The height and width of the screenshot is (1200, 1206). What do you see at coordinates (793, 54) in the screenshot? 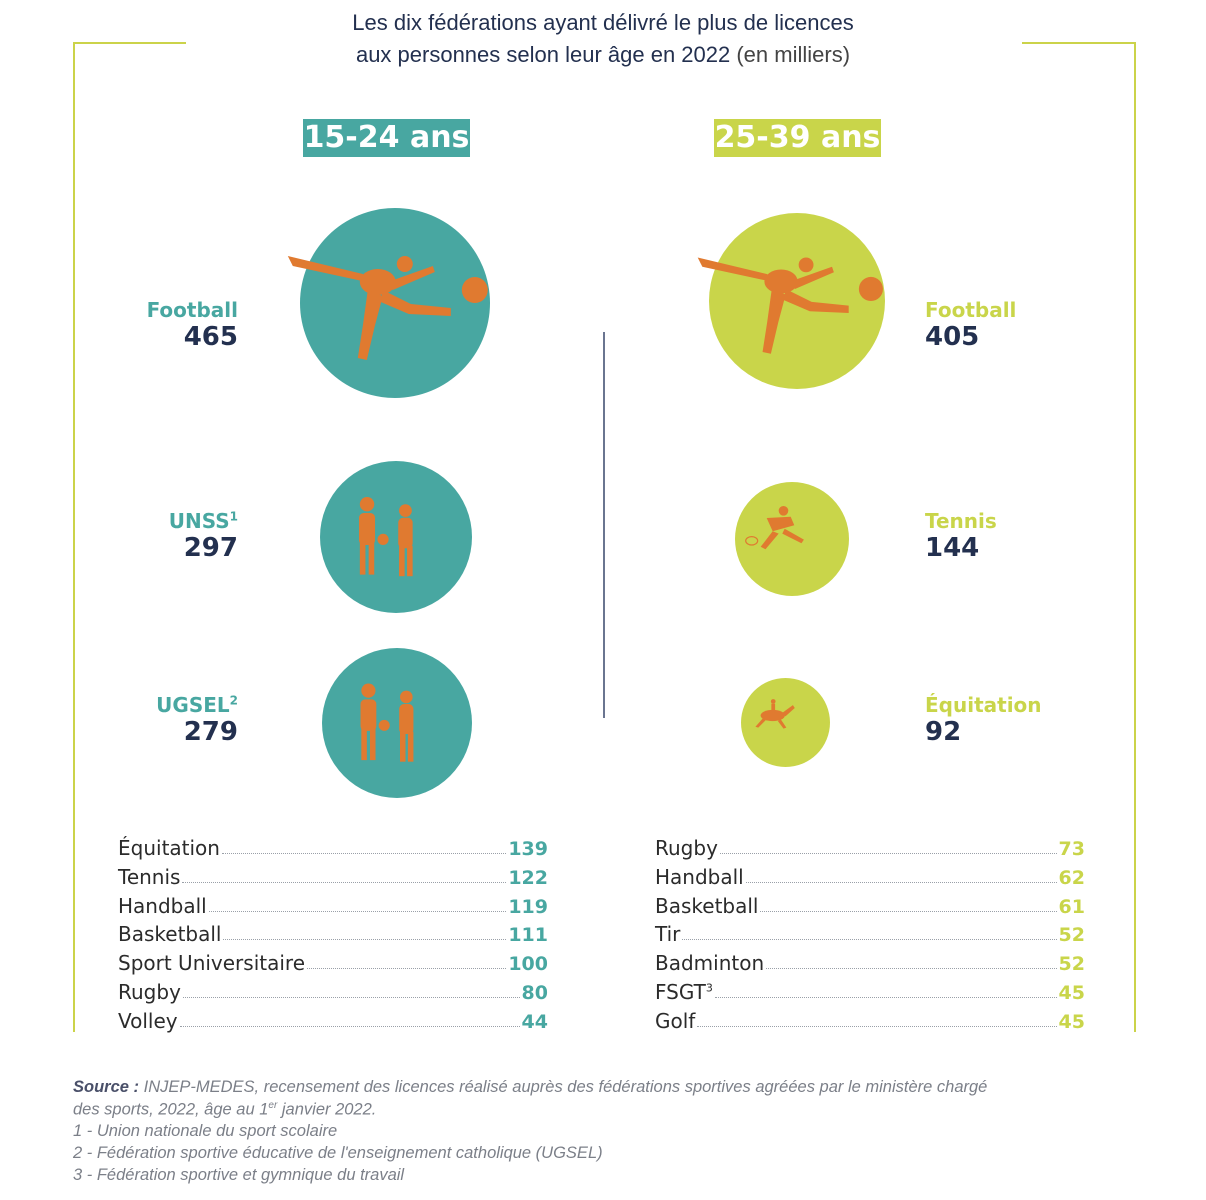
I see `title-unit: (en milliers)` at bounding box center [793, 54].